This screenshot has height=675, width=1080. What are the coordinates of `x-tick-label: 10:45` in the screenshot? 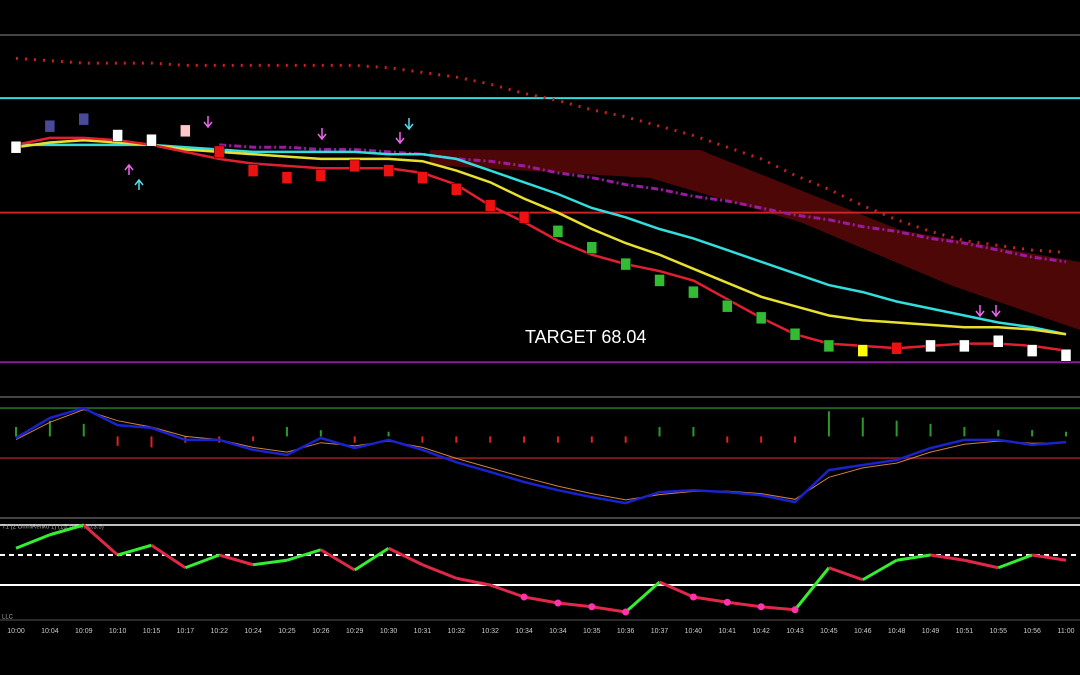 It's located at (829, 631).